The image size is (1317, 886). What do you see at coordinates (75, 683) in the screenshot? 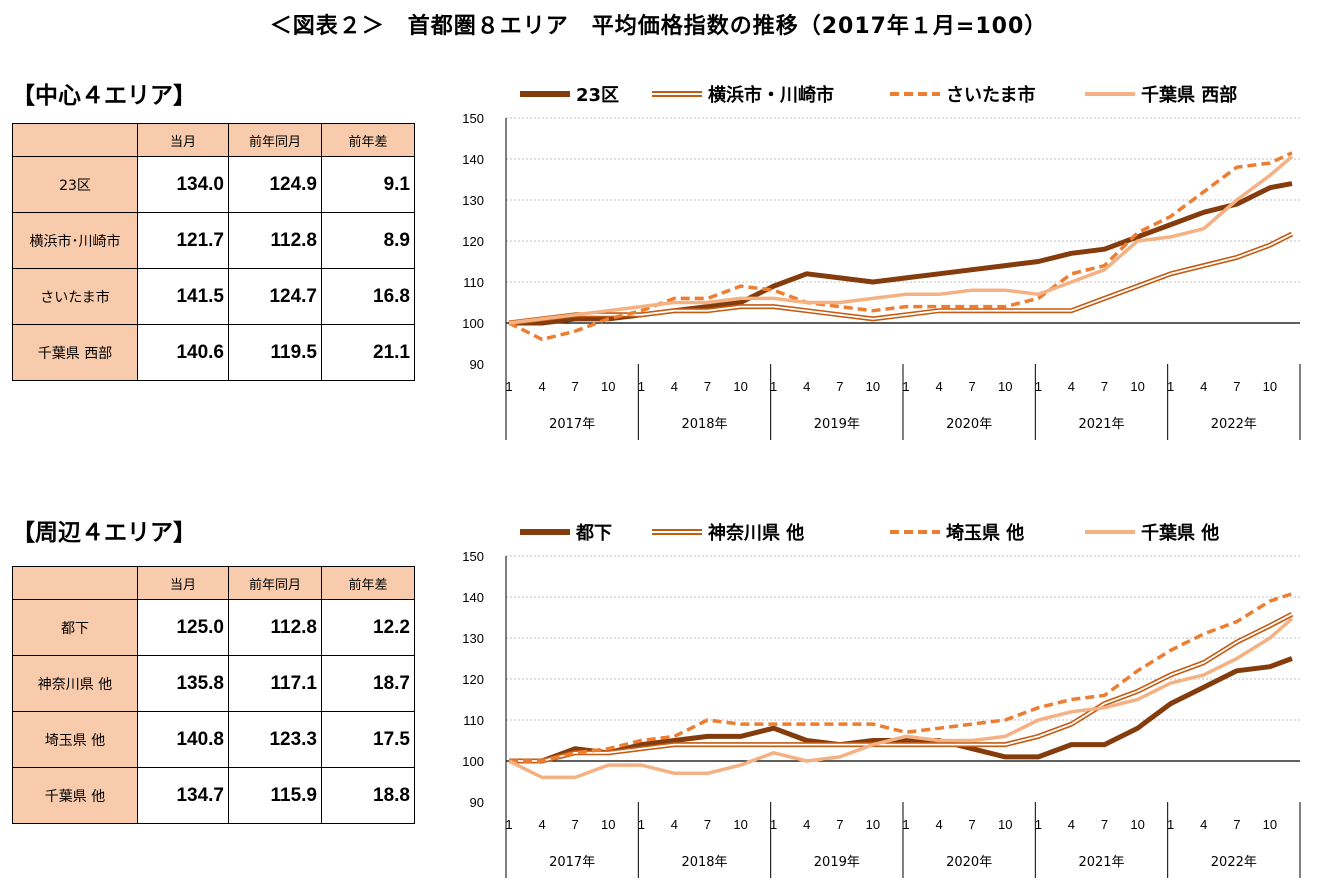
I see `row-label: 神奈川県 他` at bounding box center [75, 683].